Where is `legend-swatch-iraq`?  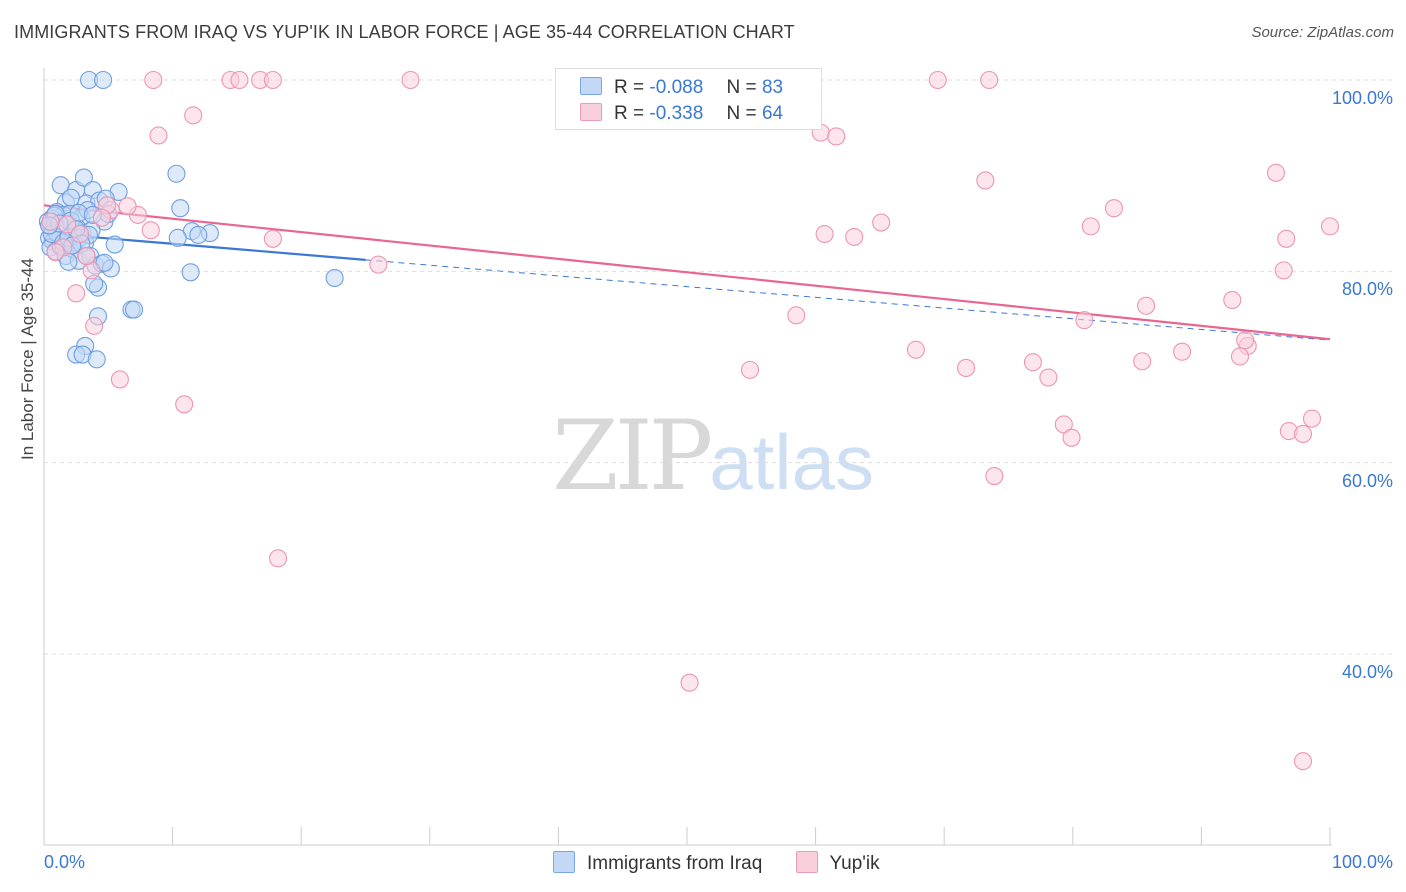 legend-swatch-iraq is located at coordinates (564, 862).